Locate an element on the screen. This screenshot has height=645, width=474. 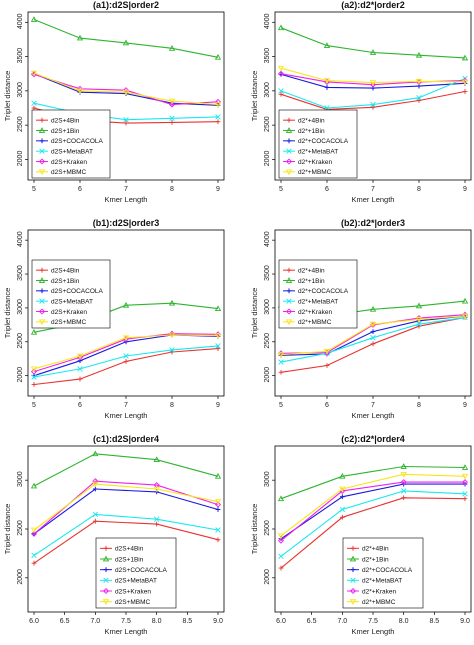
legend-label: d2S+COCACOLA is located at coordinates (77, 141).